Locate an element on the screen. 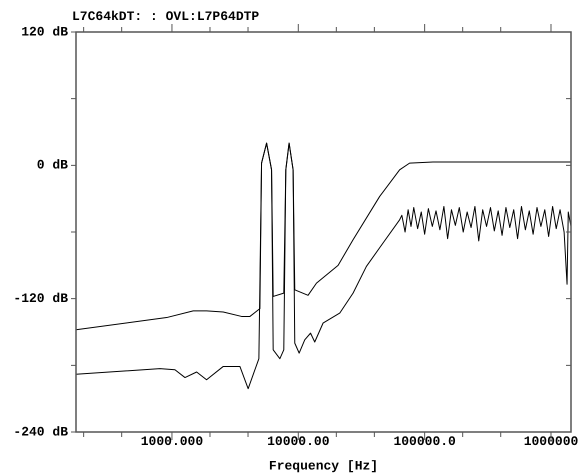 Image resolution: width=583 pixels, height=474 pixels. y-tick-label: 120 dB is located at coordinates (44, 32).